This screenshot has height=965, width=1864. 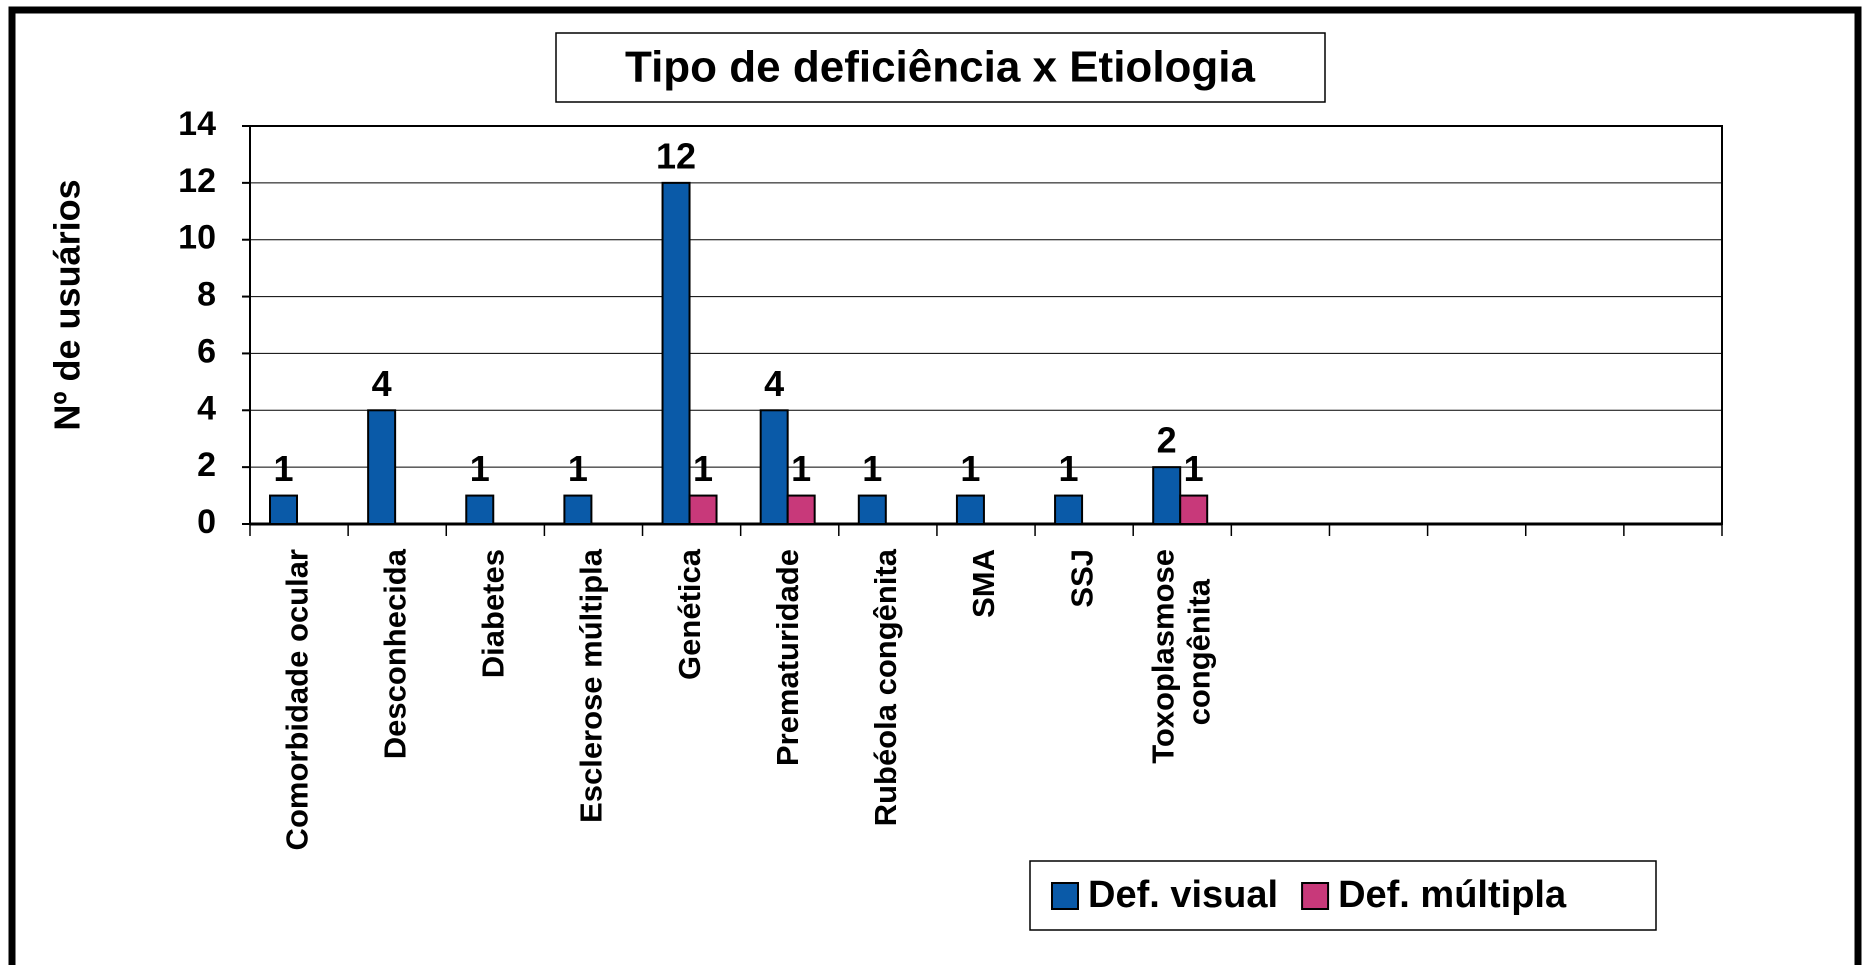 I want to click on x-tick-label: Genética, so click(x=689, y=614).